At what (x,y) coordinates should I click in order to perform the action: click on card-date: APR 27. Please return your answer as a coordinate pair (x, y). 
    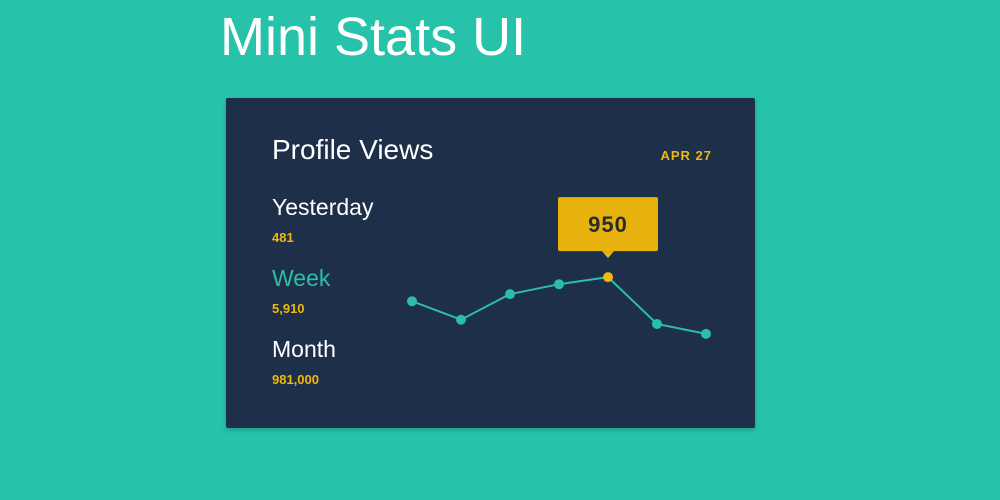
    Looking at the image, I should click on (686, 155).